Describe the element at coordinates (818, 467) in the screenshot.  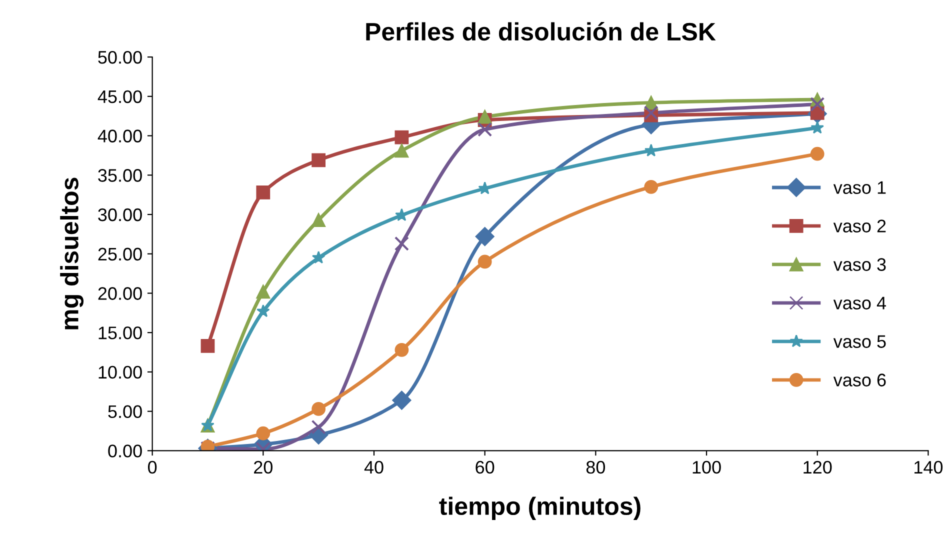
I see `x-tick-label: 120` at that location.